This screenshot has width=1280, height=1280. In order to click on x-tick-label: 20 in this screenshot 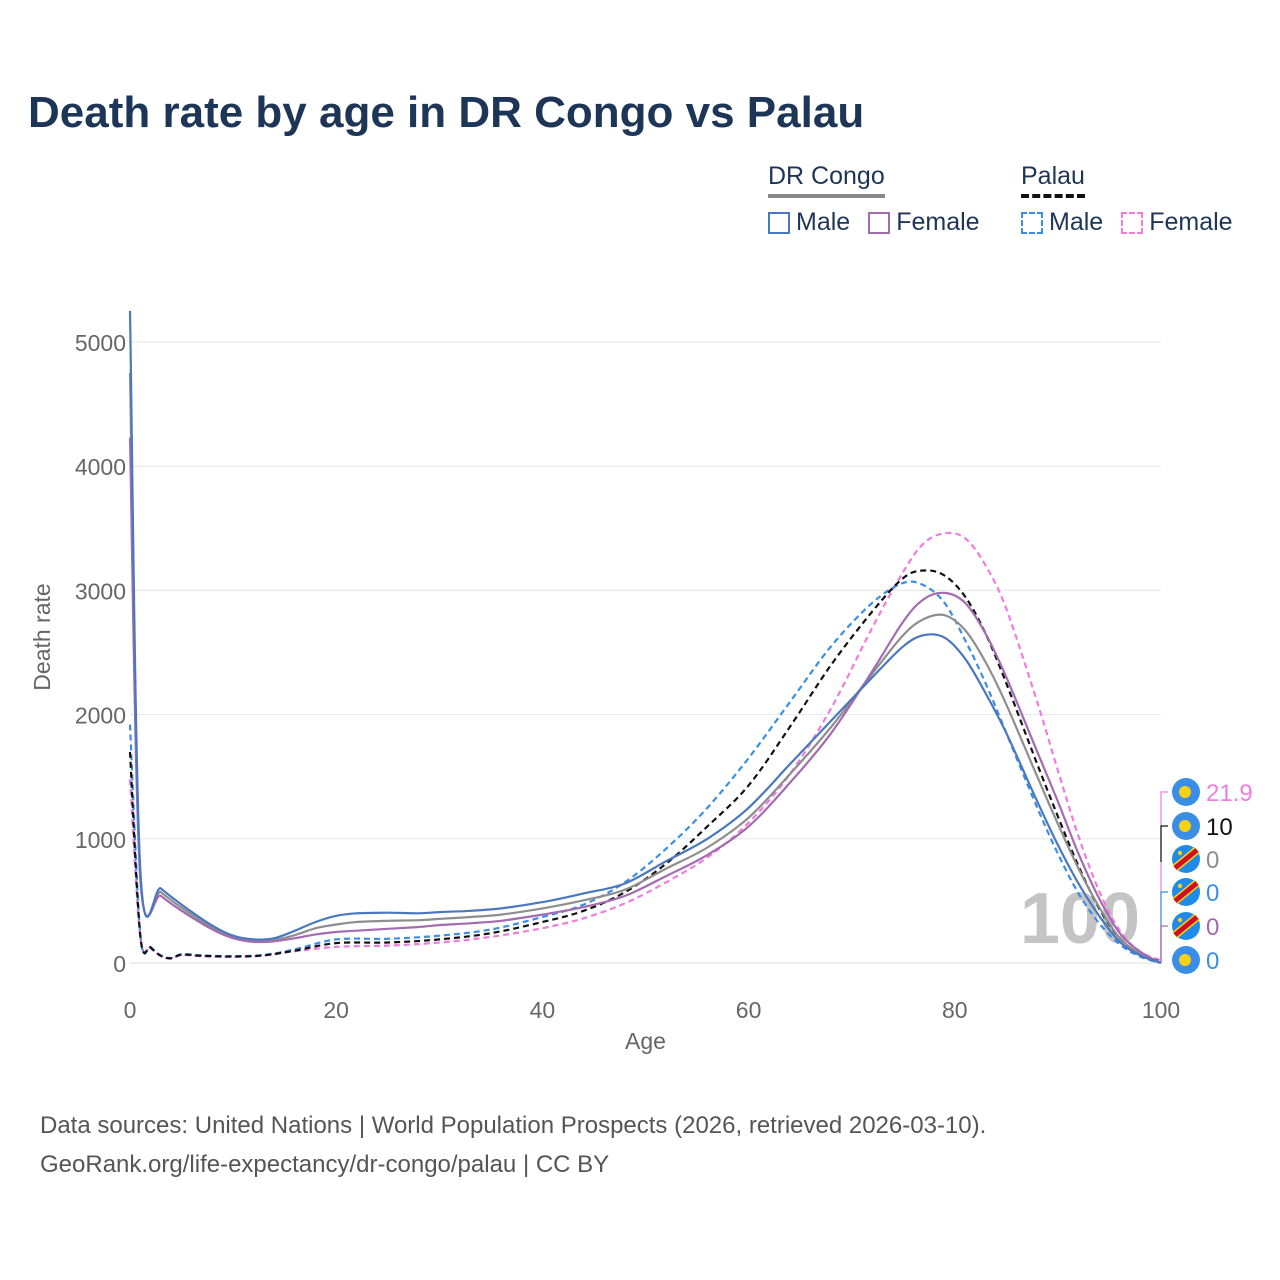, I will do `click(336, 1010)`.